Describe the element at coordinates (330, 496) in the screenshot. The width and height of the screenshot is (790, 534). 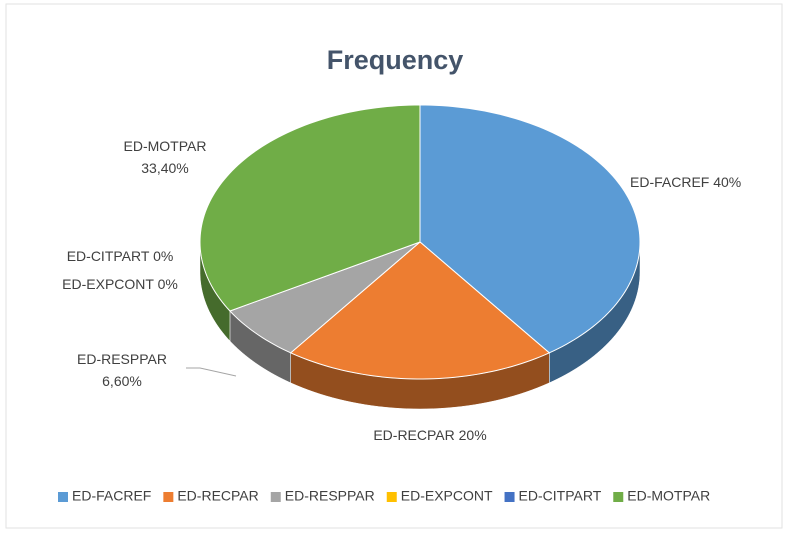
I see `legend-label: ED-RESPPAR` at that location.